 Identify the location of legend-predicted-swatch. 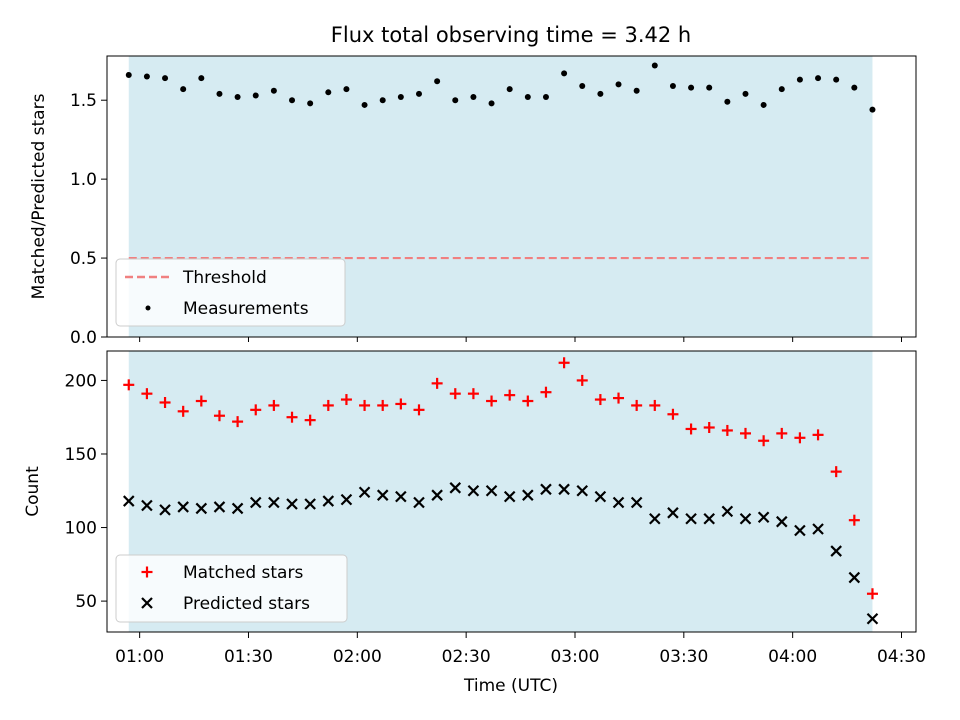
(147, 603).